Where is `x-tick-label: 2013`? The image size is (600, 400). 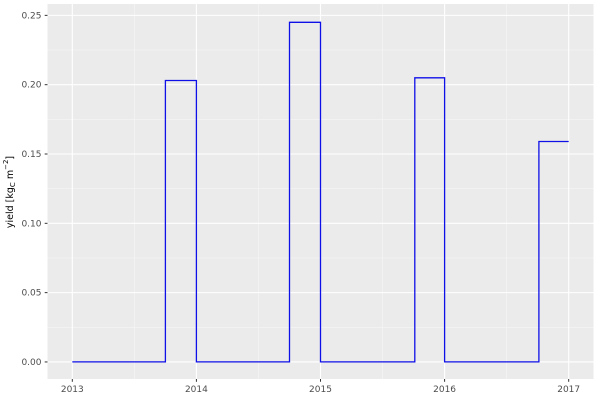 x-tick-label: 2013 is located at coordinates (72, 390).